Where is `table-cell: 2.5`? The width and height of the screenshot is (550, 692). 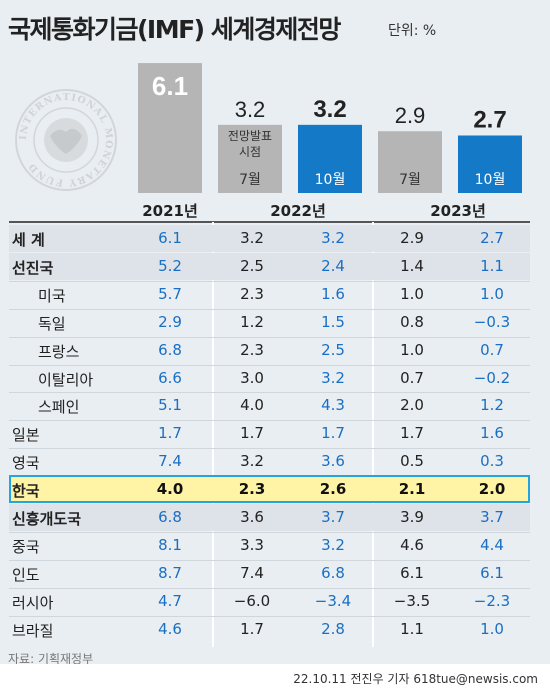 table-cell: 2.5 is located at coordinates (252, 265).